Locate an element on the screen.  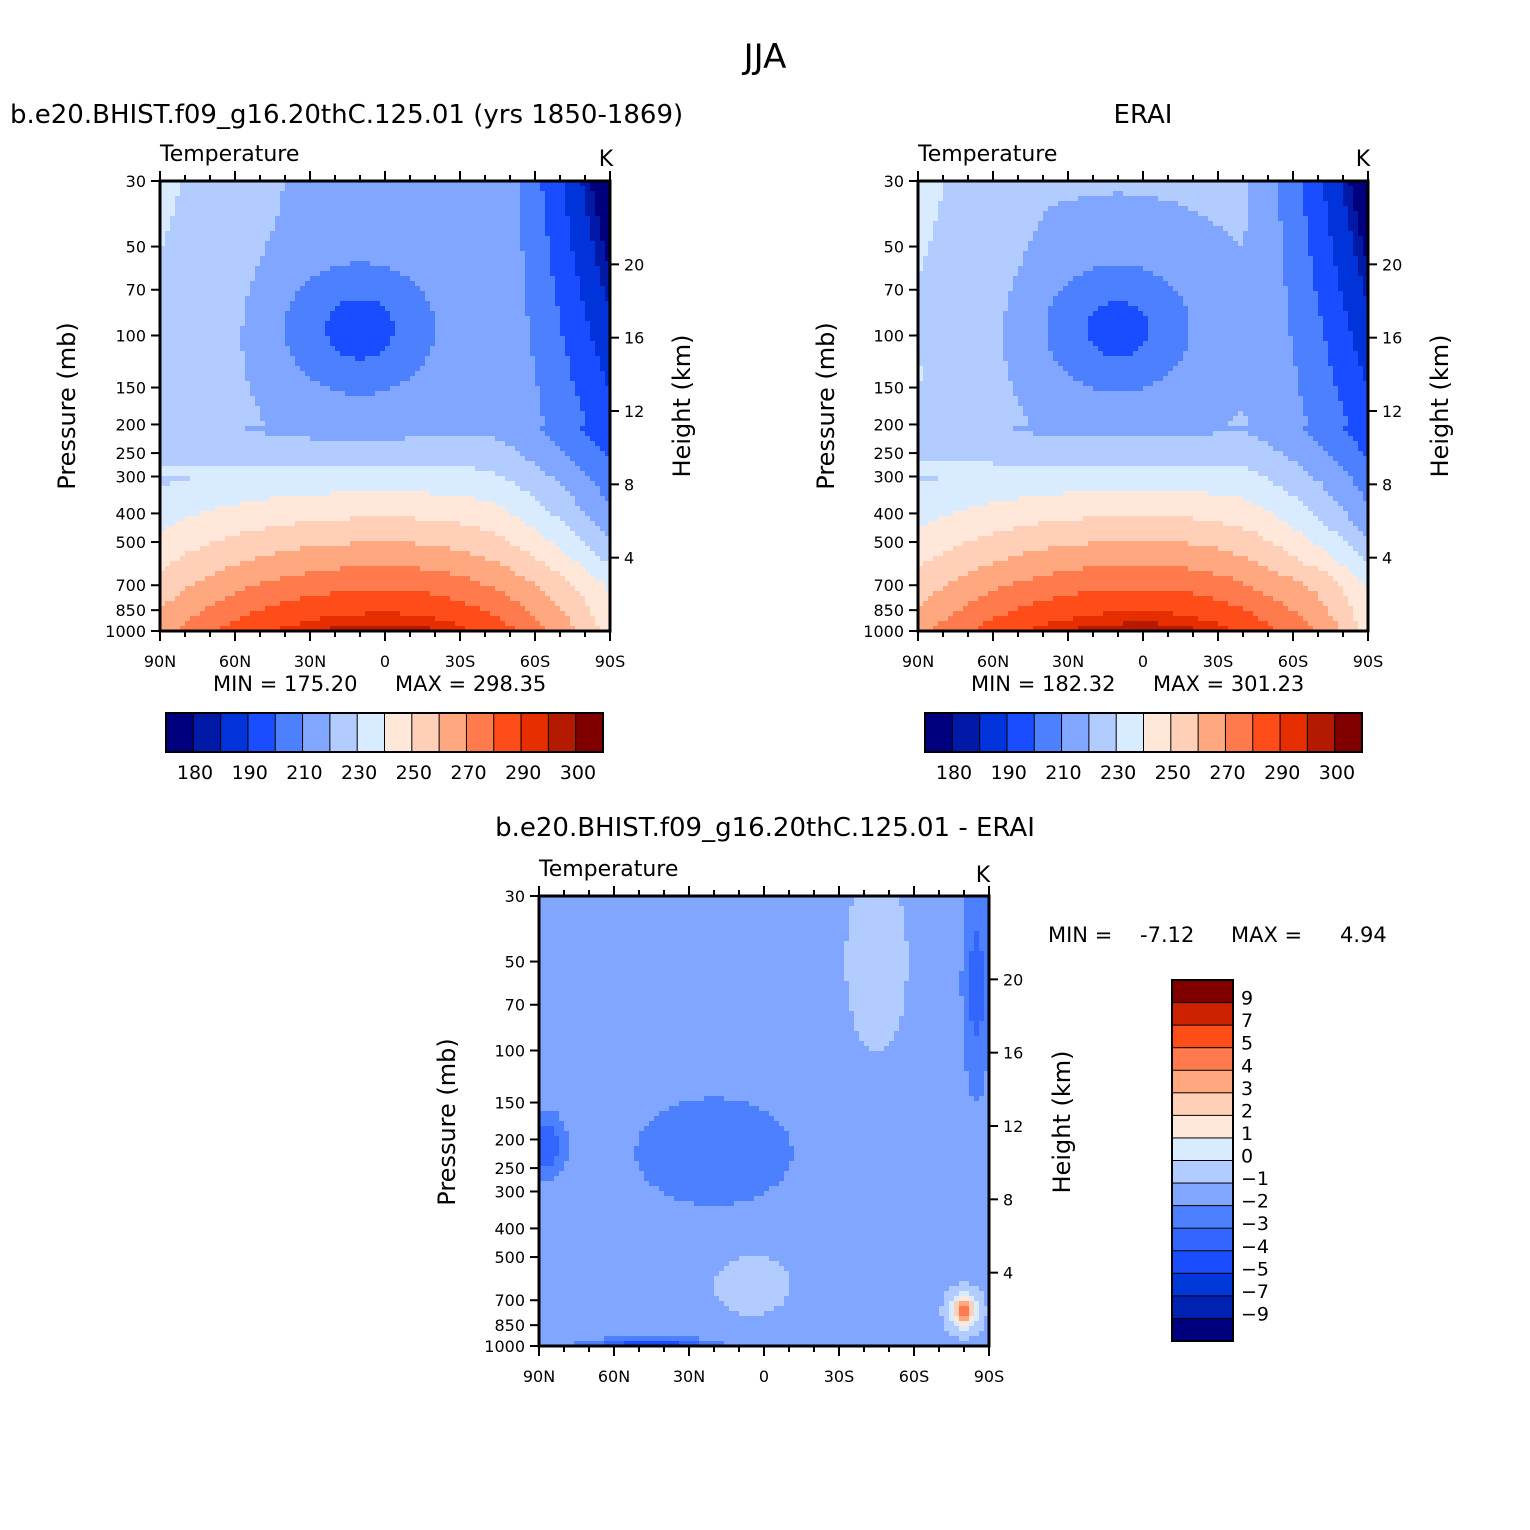
height-tick-label: 8 is located at coordinates (1387, 484).